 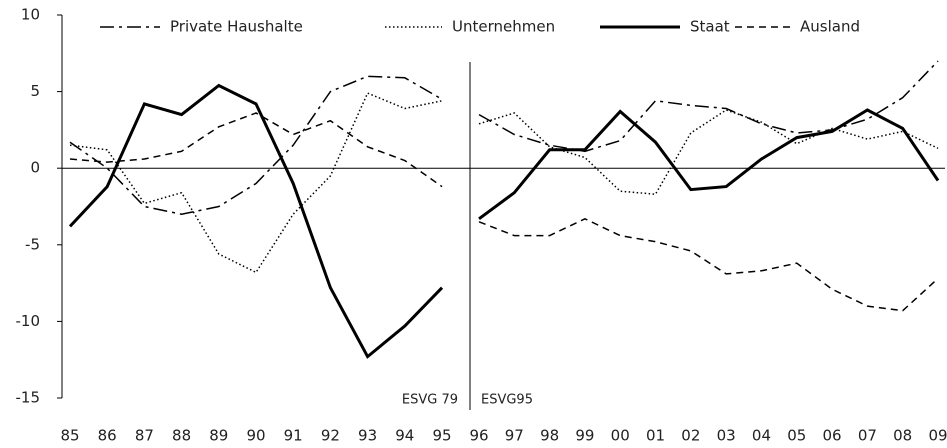 What do you see at coordinates (549, 436) in the screenshot?
I see `x-tick-label: 98` at bounding box center [549, 436].